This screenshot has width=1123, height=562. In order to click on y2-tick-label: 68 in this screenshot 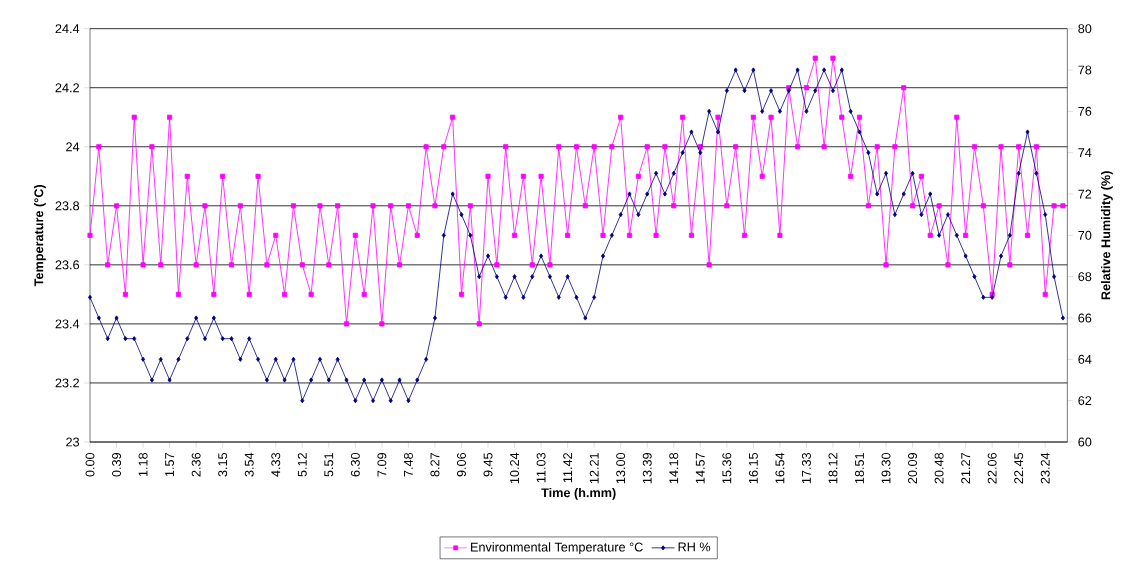, I will do `click(1085, 277)`.